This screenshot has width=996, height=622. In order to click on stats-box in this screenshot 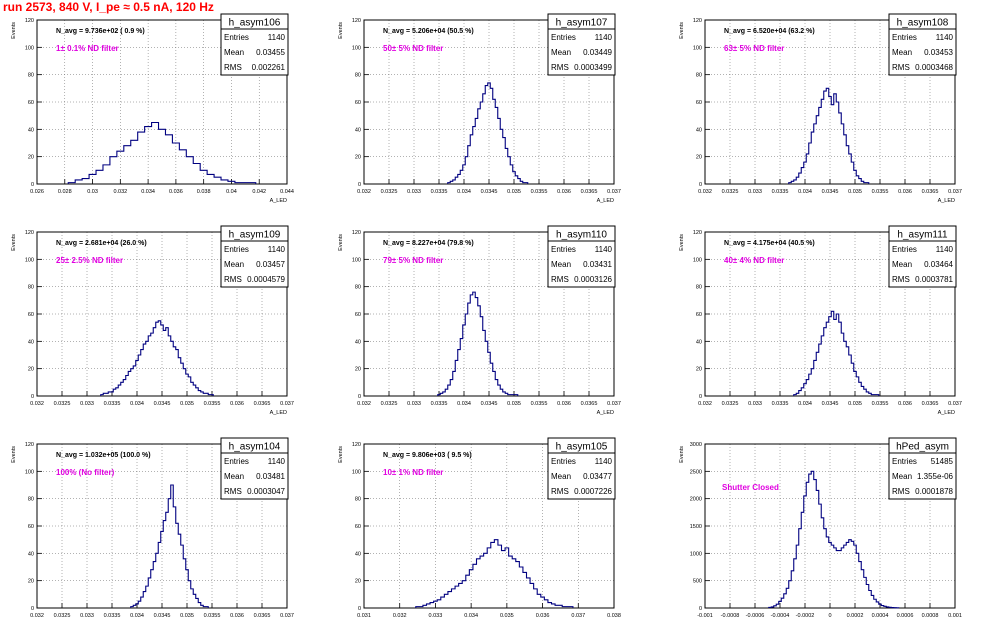, I will do `click(922, 476)`.